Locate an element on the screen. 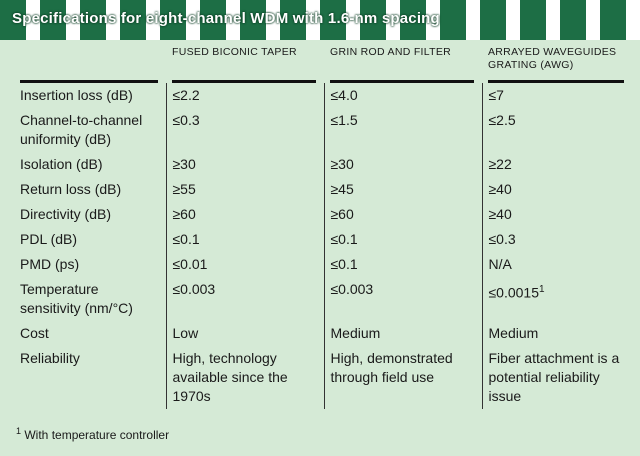  footnote-text: With temperature controller is located at coordinates (97, 435).